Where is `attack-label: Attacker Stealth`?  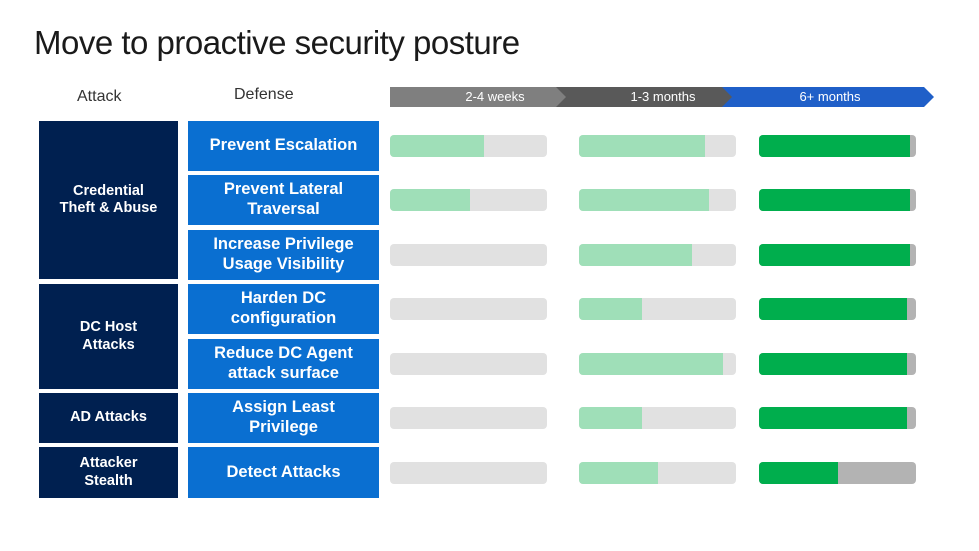
attack-label: Attacker Stealth is located at coordinates (108, 472).